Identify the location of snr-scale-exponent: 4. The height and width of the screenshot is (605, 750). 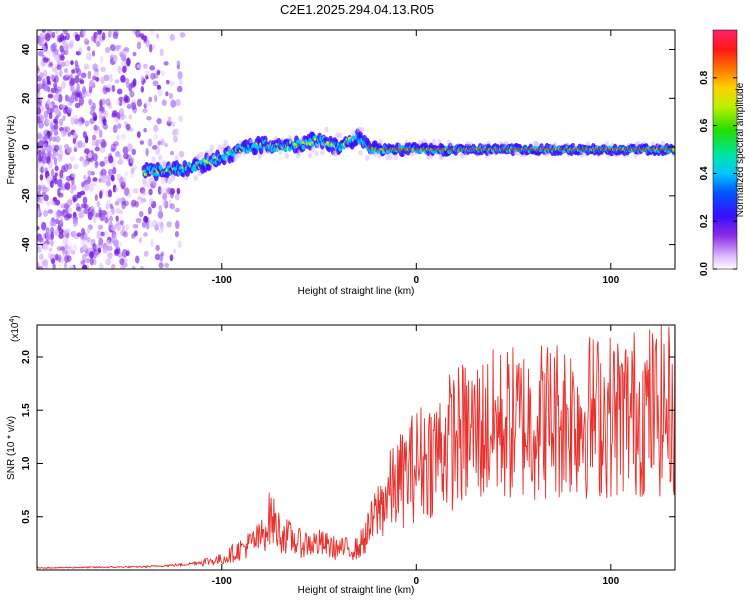
(12, 321).